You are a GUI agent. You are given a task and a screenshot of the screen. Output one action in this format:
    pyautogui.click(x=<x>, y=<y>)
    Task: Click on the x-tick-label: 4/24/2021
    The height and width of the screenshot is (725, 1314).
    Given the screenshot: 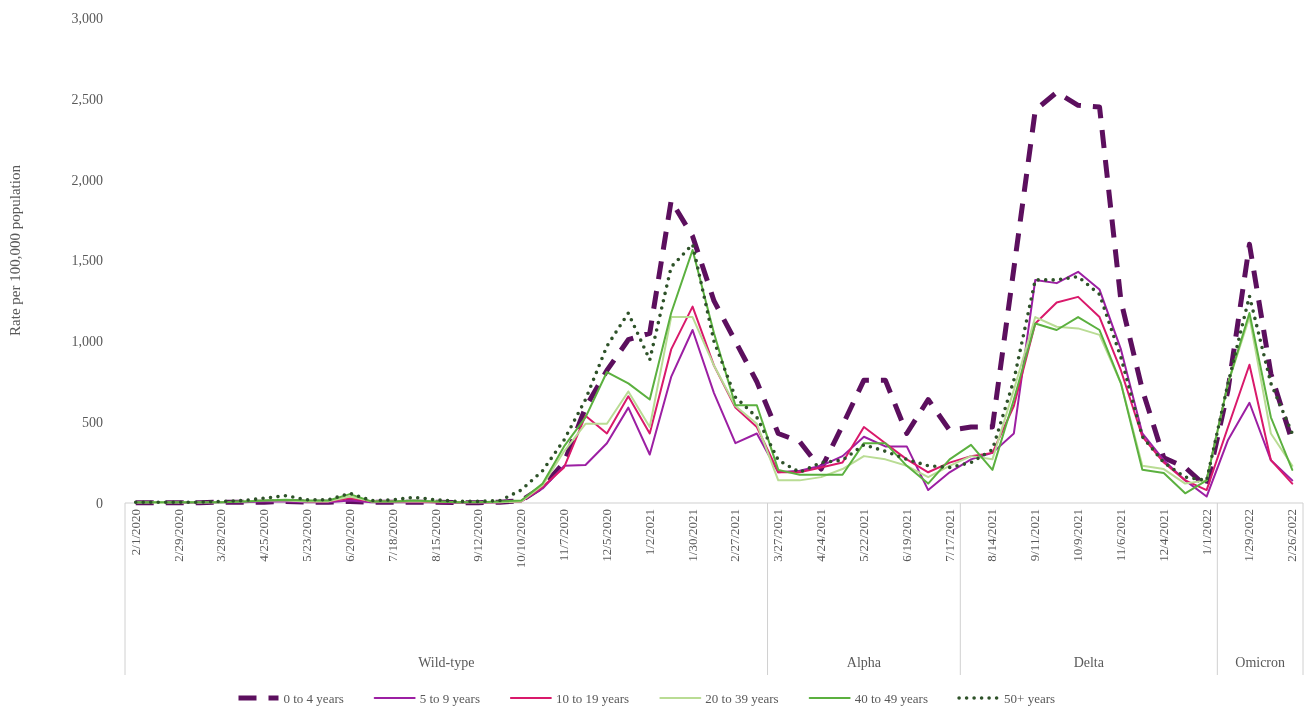 What is the action you would take?
    pyautogui.click(x=821, y=535)
    